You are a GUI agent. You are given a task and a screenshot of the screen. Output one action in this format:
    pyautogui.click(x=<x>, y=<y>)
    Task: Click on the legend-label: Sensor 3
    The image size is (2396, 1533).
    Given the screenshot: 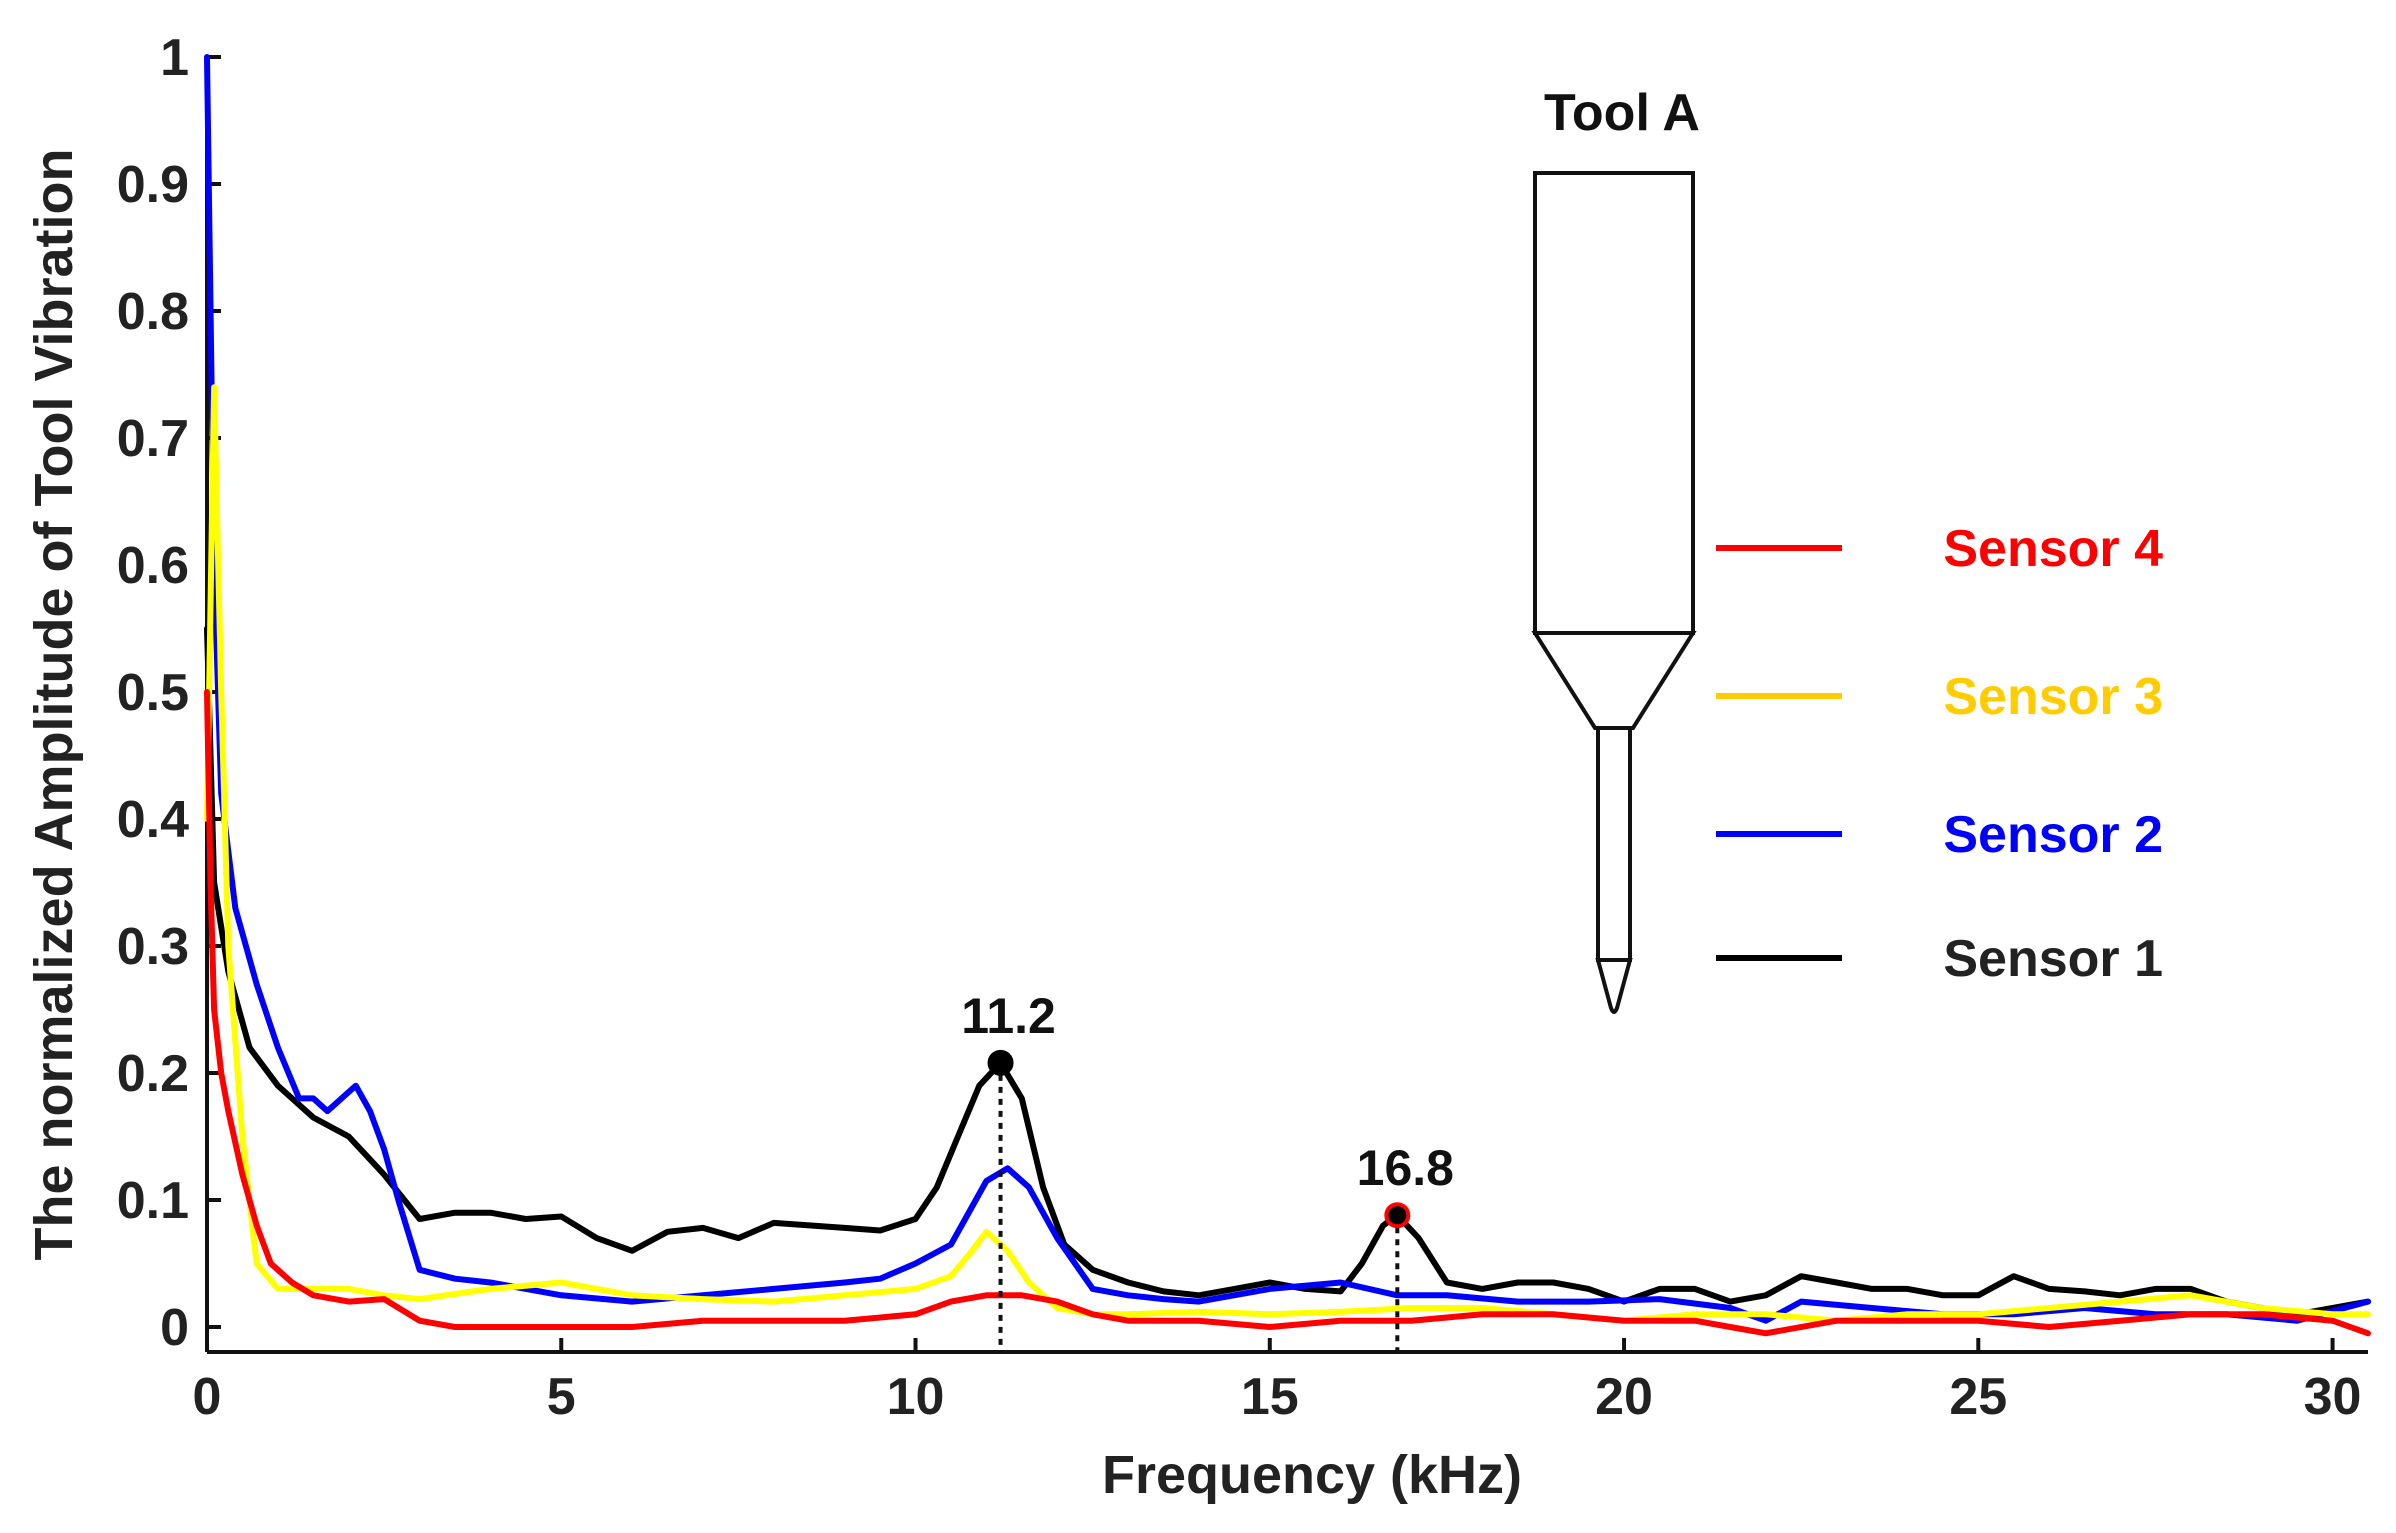 What is the action you would take?
    pyautogui.click(x=2053, y=697)
    